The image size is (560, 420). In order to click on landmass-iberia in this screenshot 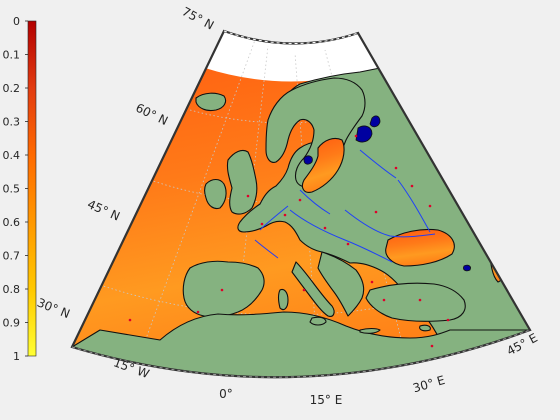, I will do `click(223, 289)`.